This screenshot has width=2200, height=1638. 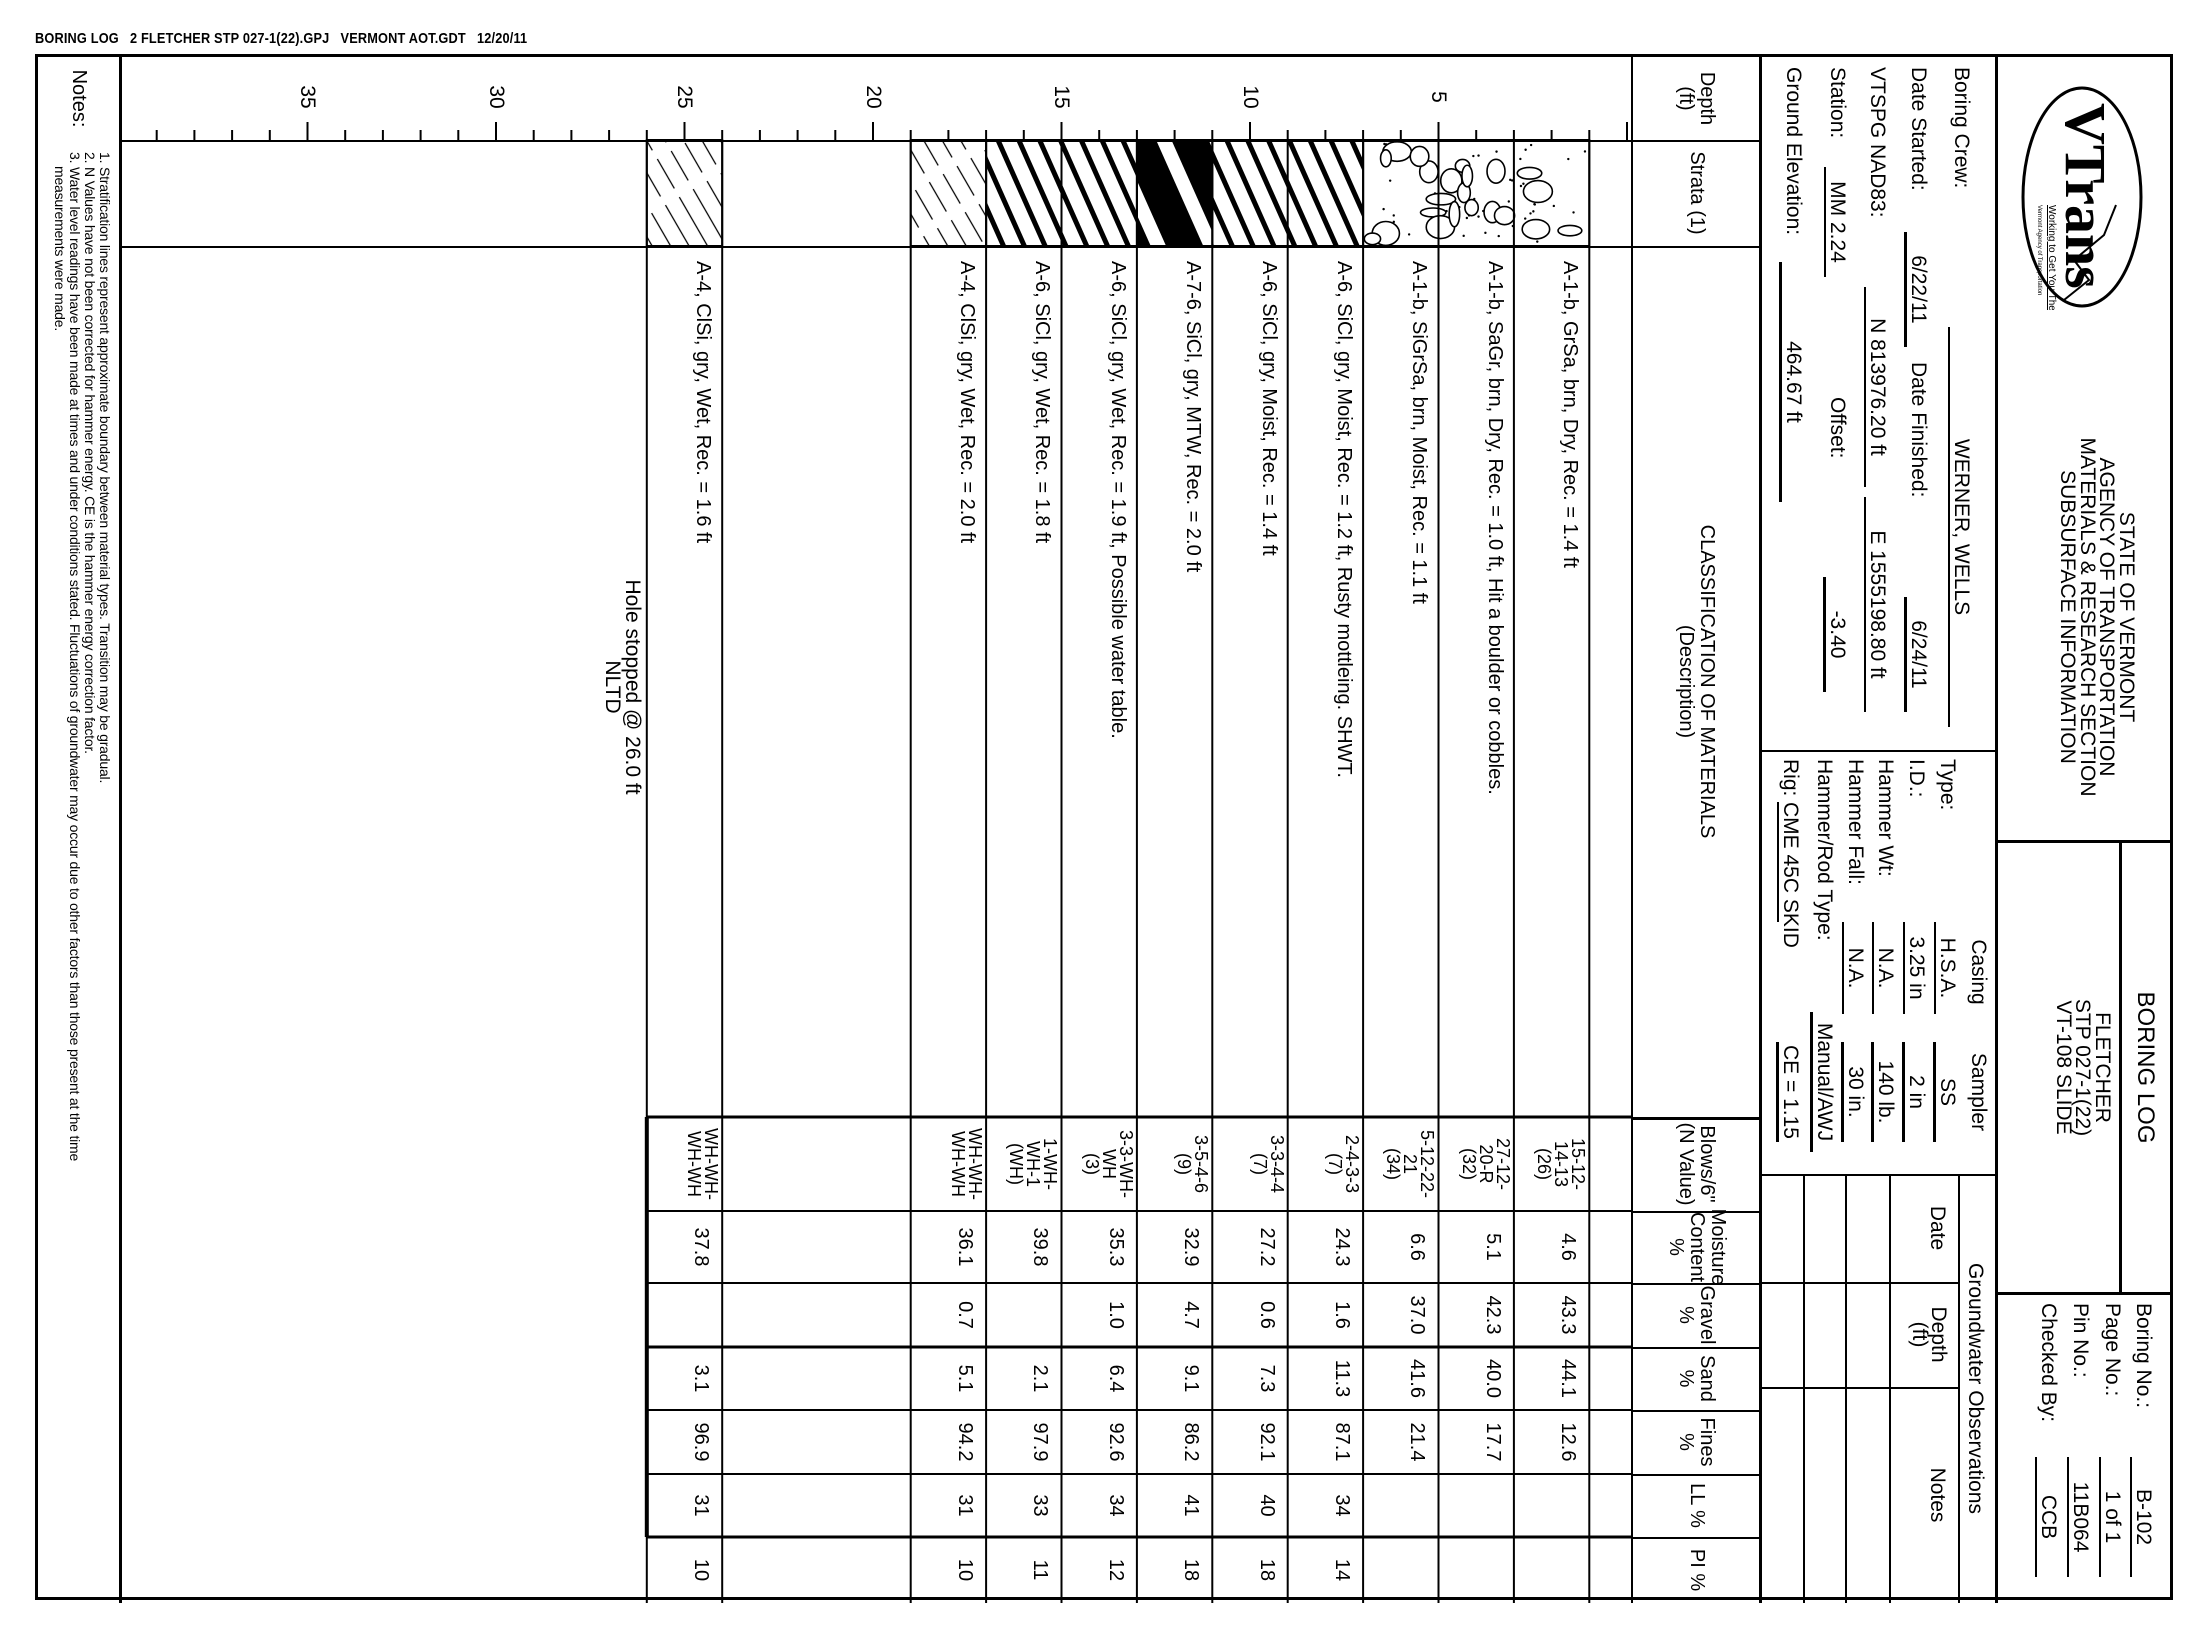 I want to click on nltd-text: NLTD, so click(x=612, y=687).